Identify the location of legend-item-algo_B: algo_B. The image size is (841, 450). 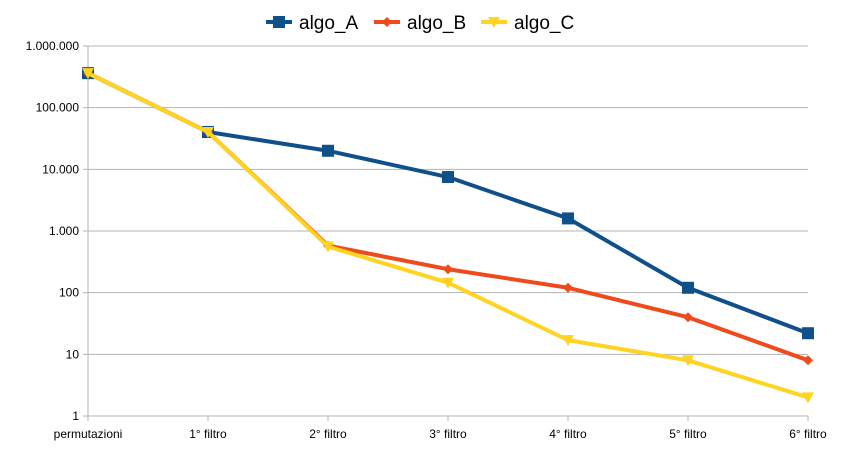
(420, 23).